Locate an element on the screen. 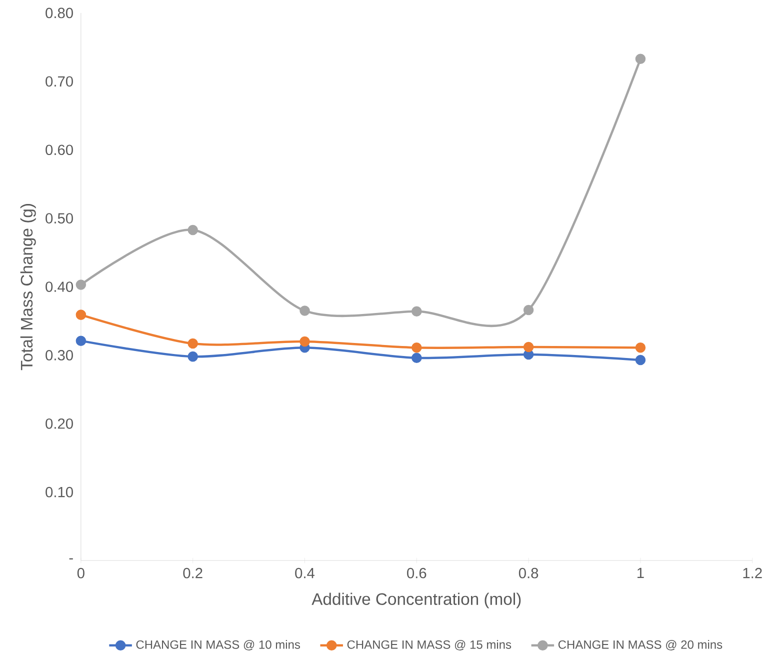  x-tick-label: 0.8 is located at coordinates (528, 573).